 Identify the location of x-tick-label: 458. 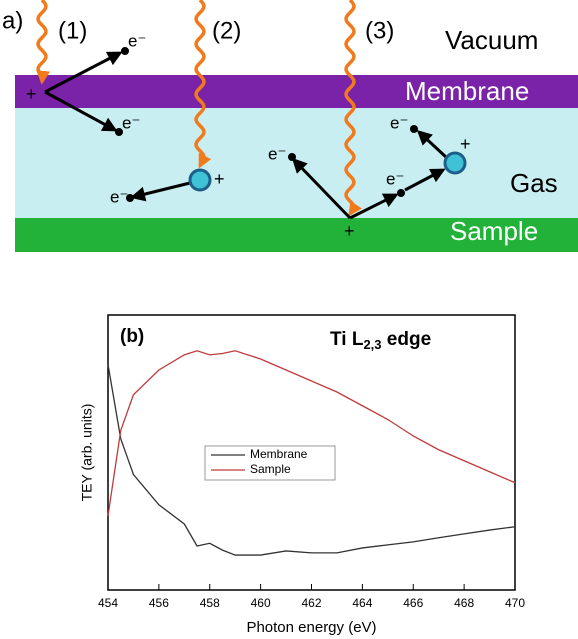
(210, 603).